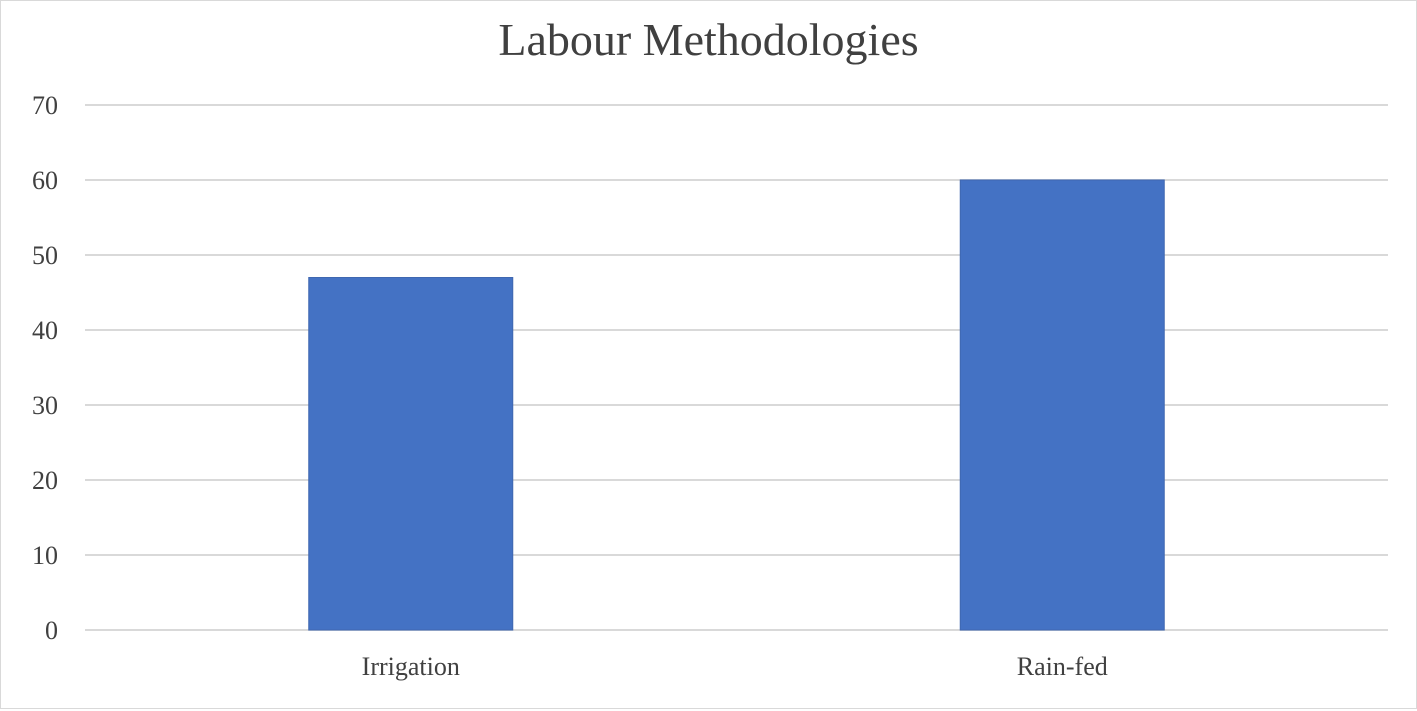 This screenshot has width=1417, height=711. What do you see at coordinates (45, 555) in the screenshot?
I see `y-tick-label: 10` at bounding box center [45, 555].